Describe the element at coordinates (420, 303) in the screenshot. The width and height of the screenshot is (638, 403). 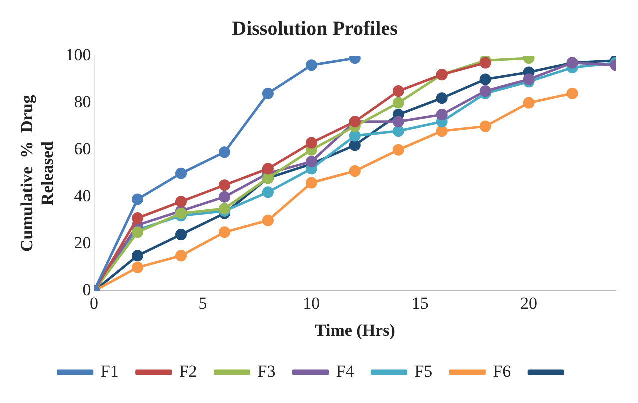
I see `x-tick-label: 15` at that location.